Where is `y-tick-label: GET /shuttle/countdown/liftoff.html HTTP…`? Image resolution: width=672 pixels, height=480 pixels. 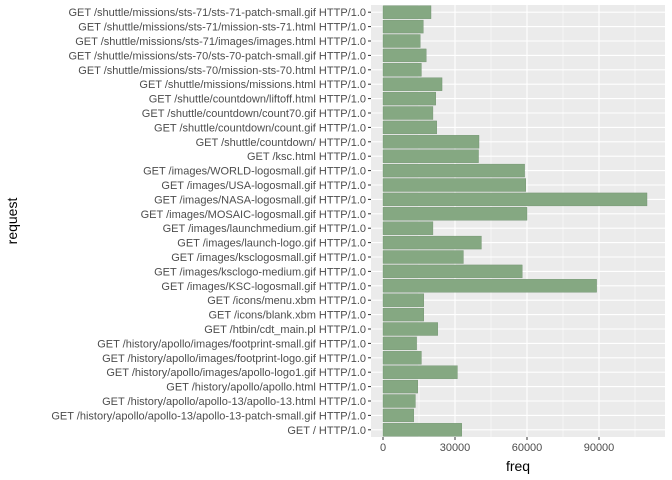
y-tick-label: GET /shuttle/countdown/liftoff.html HTTP… is located at coordinates (257, 100).